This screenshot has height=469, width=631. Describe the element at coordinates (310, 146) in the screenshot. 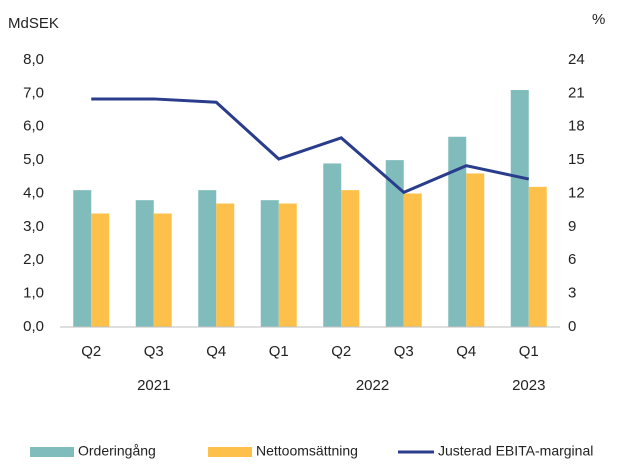

I see `line` at that location.